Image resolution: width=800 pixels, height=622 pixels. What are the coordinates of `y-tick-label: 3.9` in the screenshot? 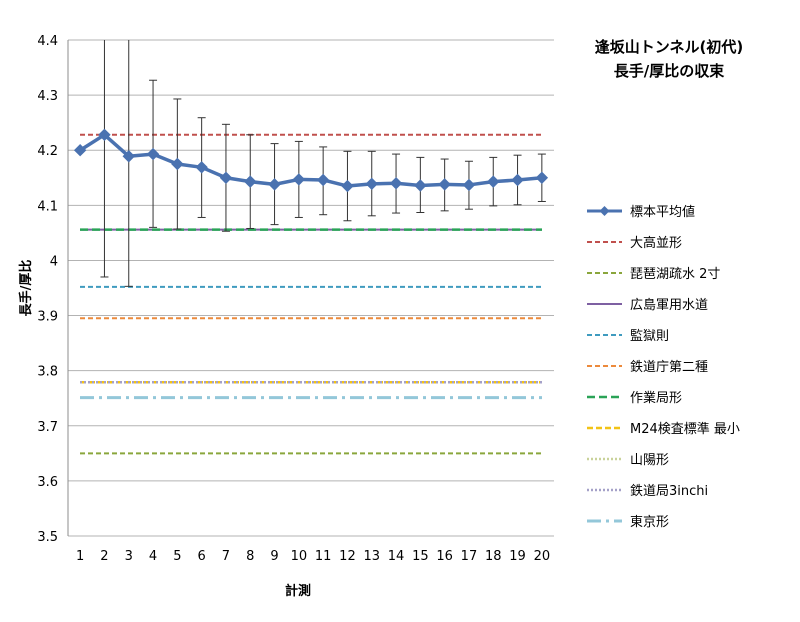 It's located at (47, 317).